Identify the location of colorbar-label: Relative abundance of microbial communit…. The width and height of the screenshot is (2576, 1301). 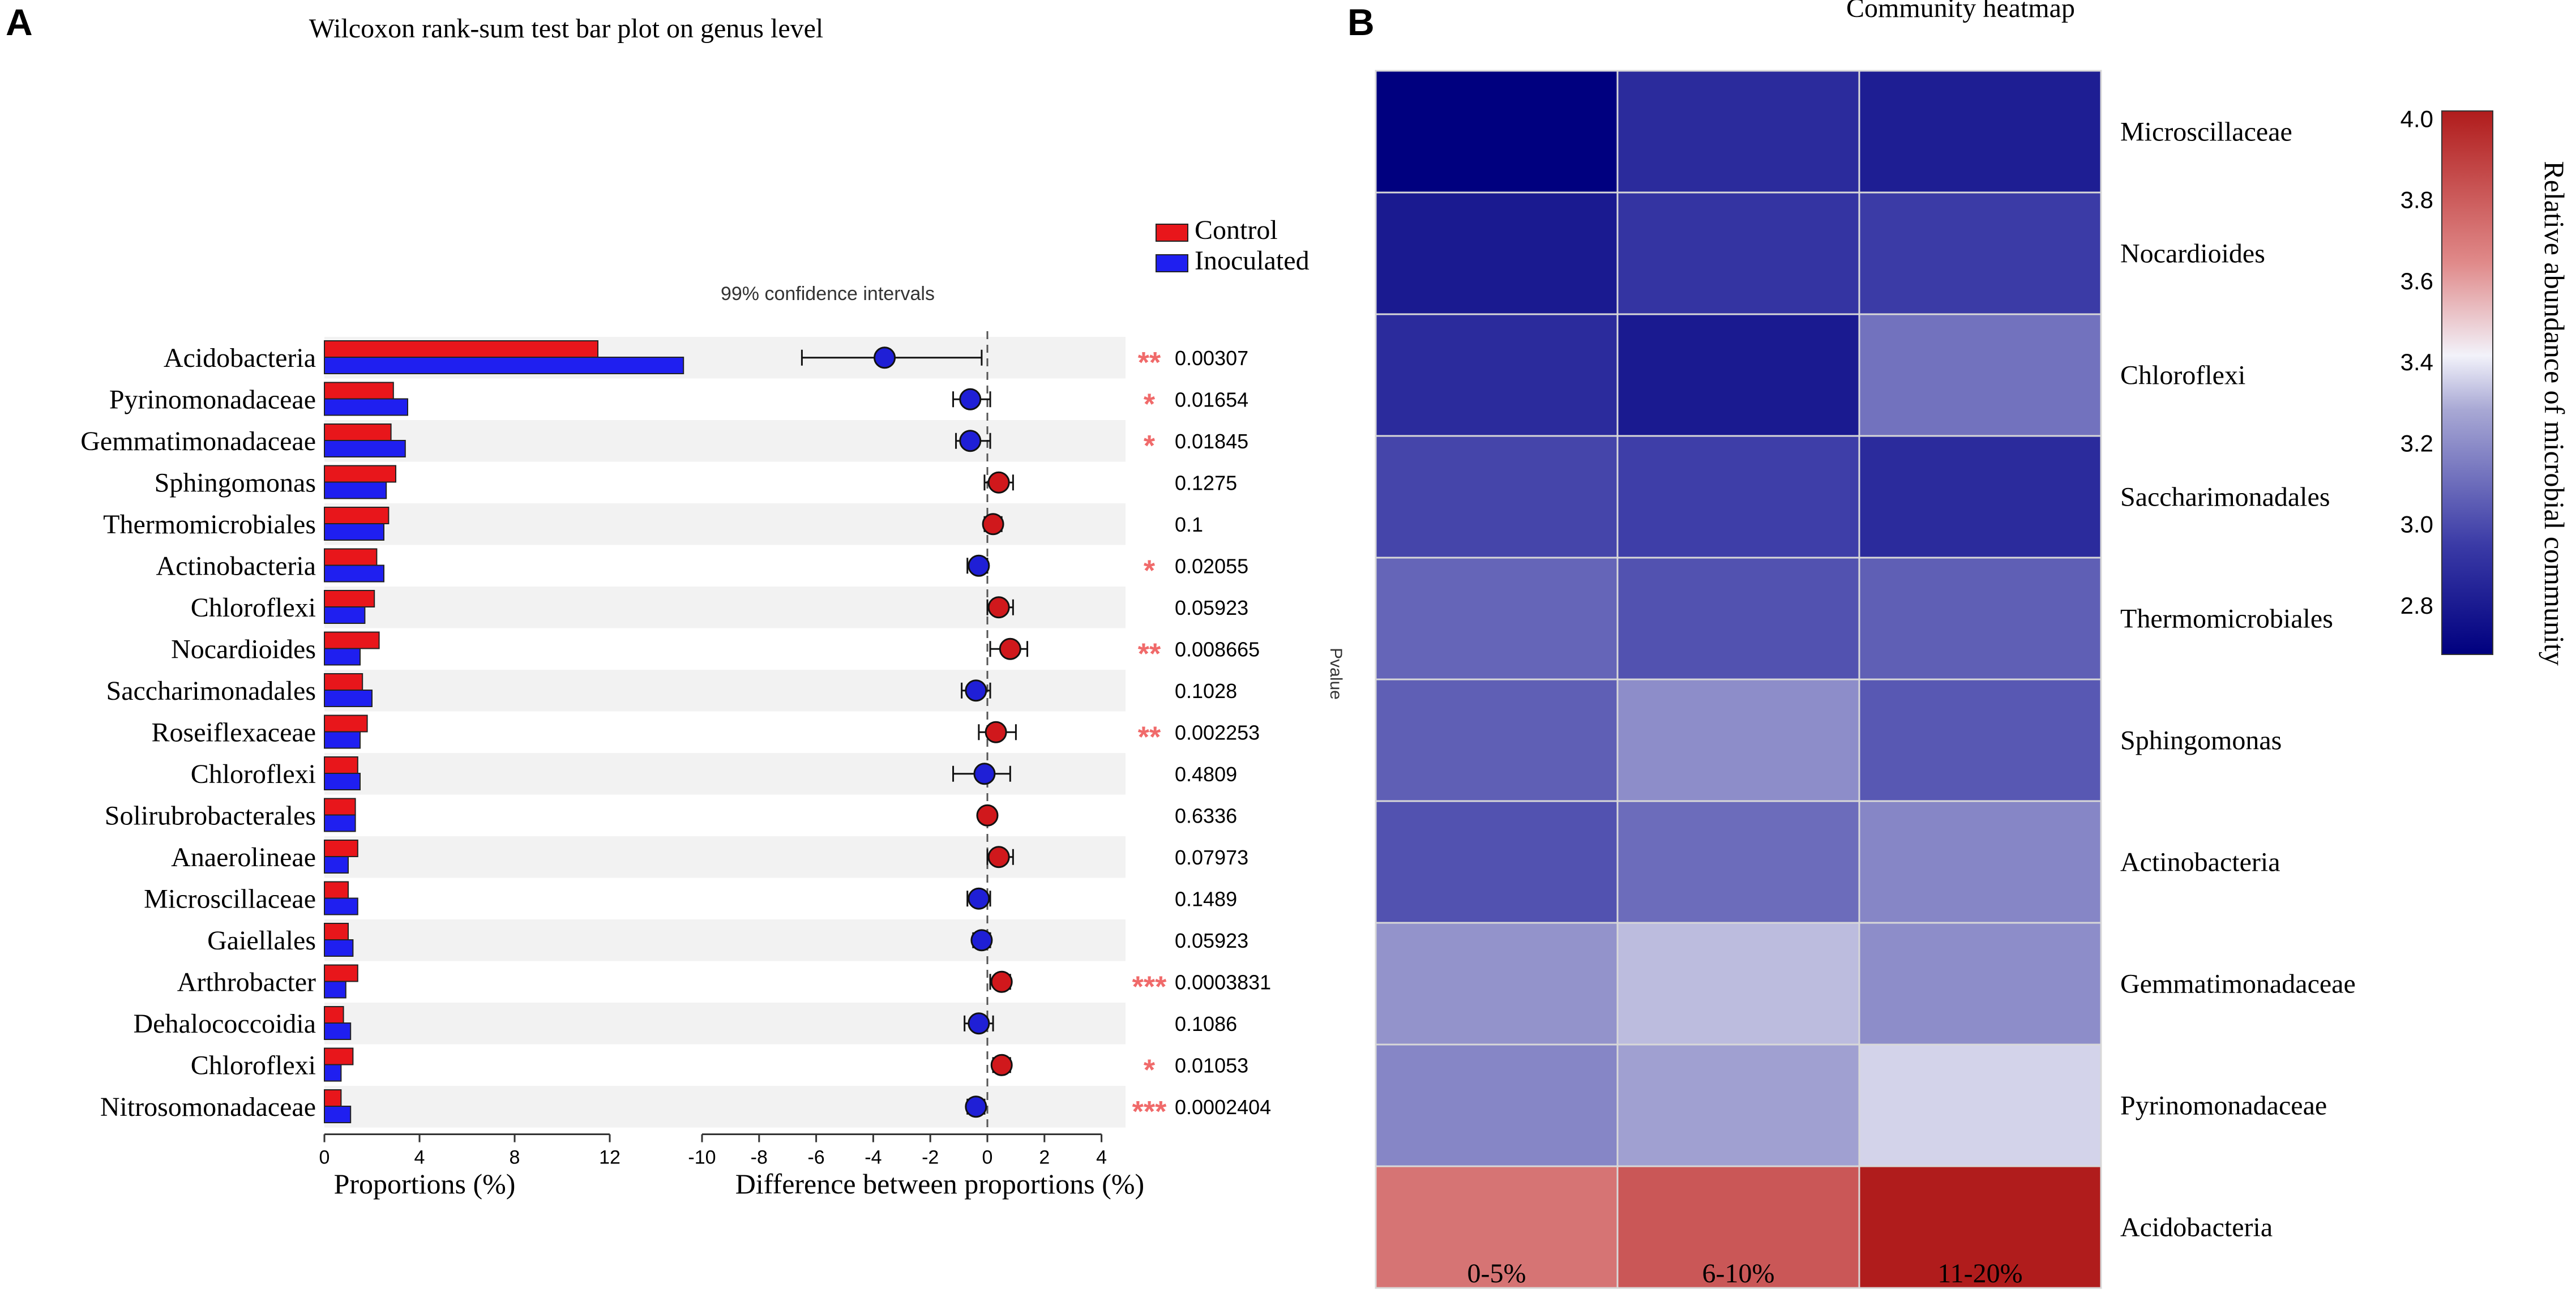
(2554, 413).